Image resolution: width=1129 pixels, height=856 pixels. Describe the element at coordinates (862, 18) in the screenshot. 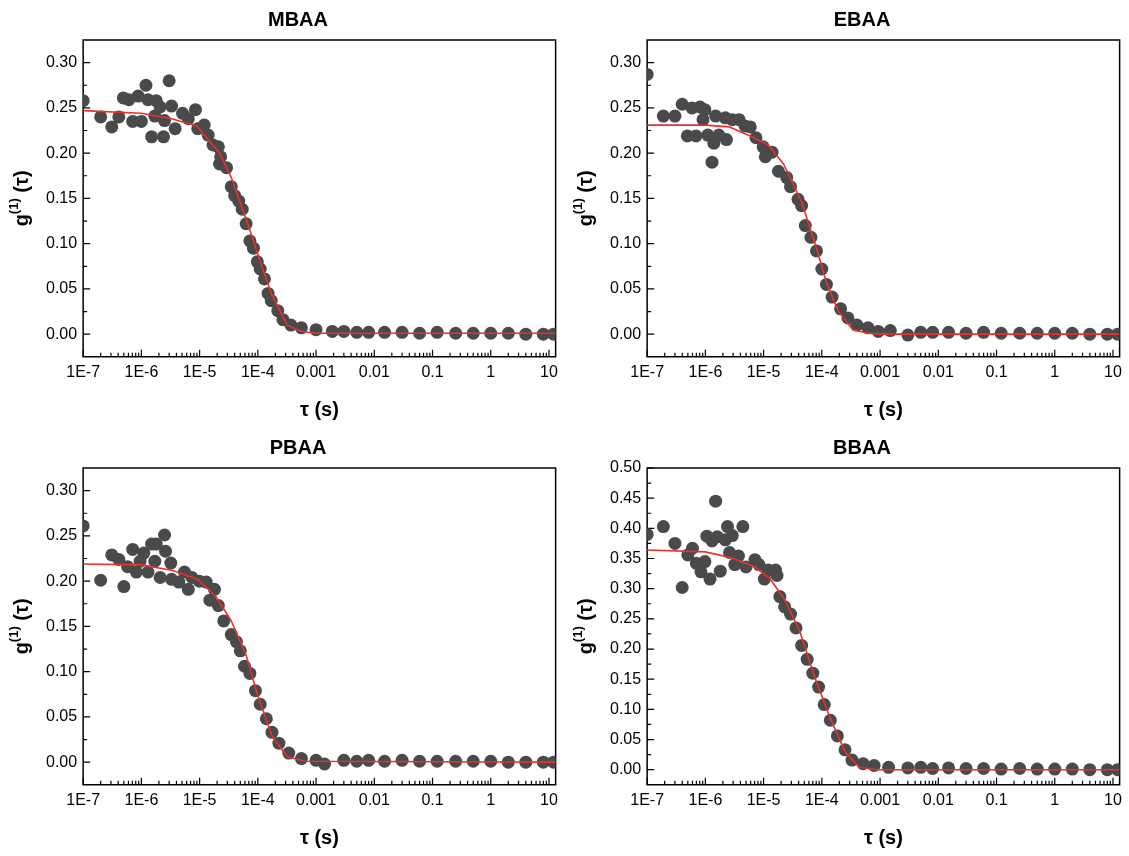

I see `chart-title: EBAA` at that location.